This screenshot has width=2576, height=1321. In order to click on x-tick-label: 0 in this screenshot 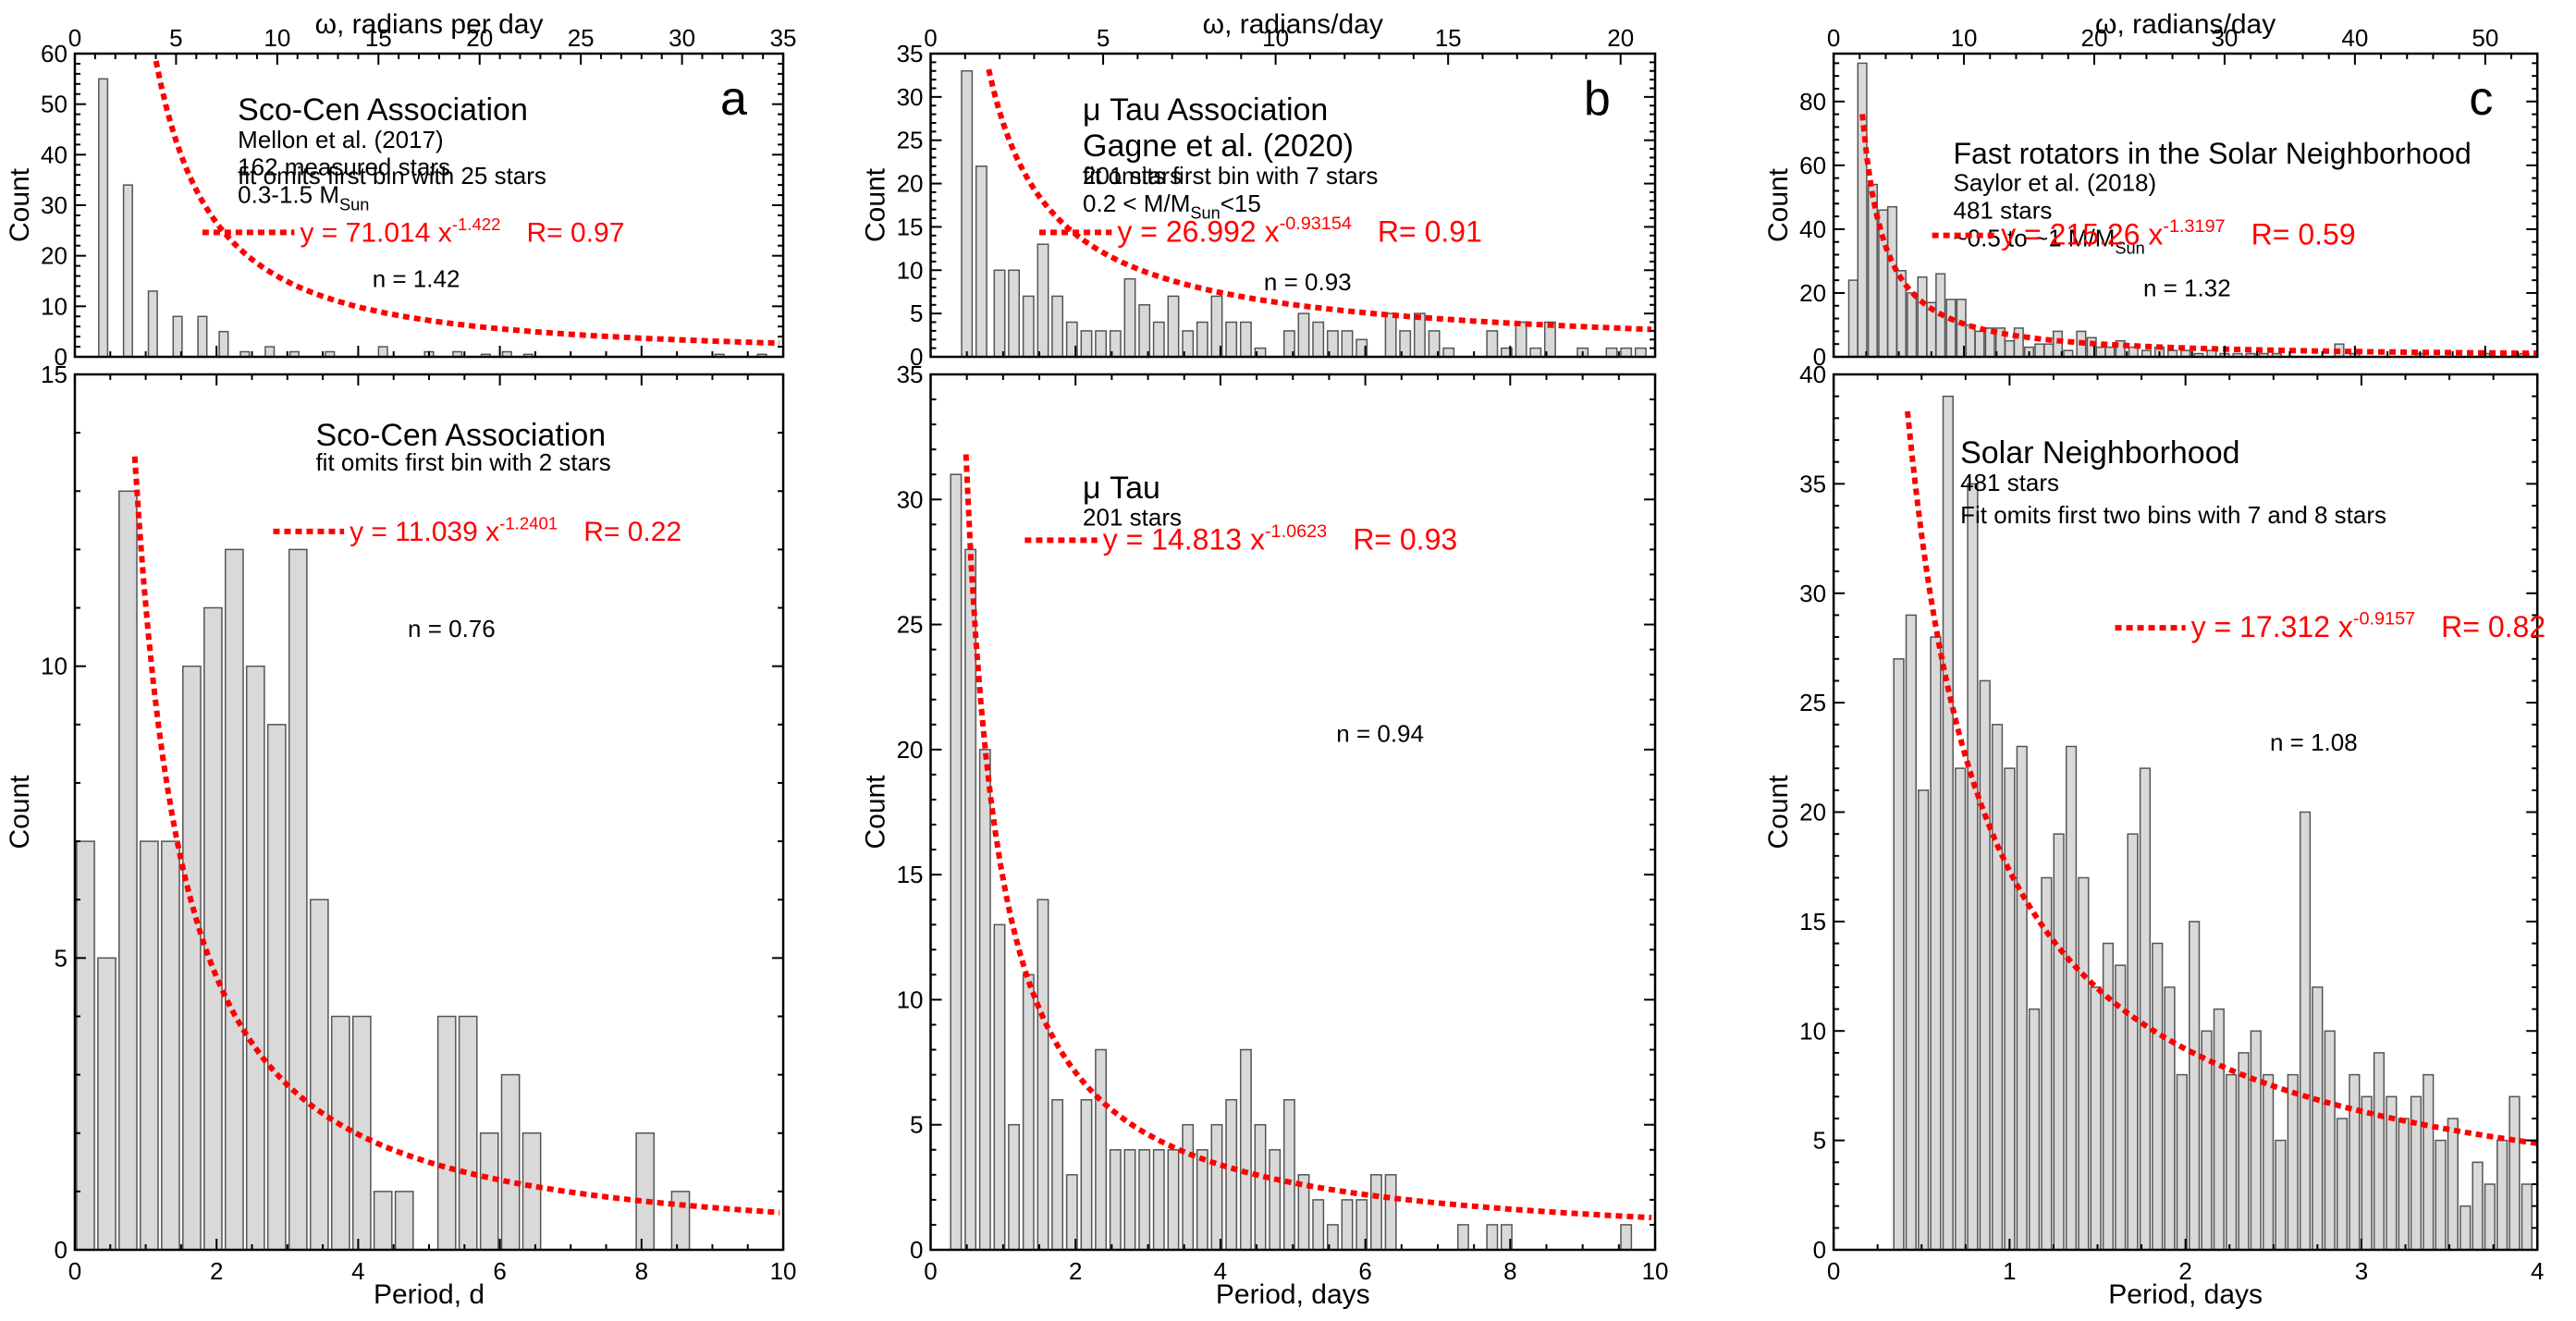, I will do `click(931, 1271)`.